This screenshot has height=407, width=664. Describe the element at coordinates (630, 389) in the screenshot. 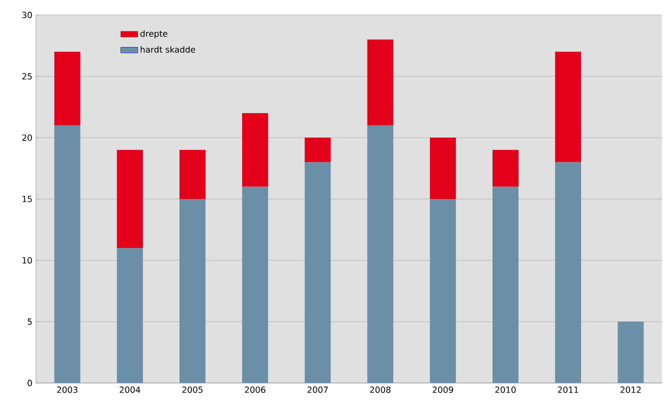

I see `x-tick-label: 2012` at that location.